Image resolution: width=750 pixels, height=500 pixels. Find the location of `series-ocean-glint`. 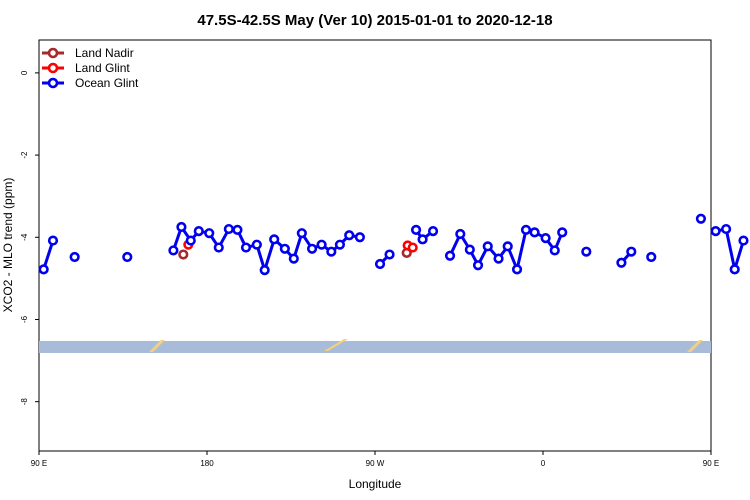

series-ocean-glint is located at coordinates (393, 244).